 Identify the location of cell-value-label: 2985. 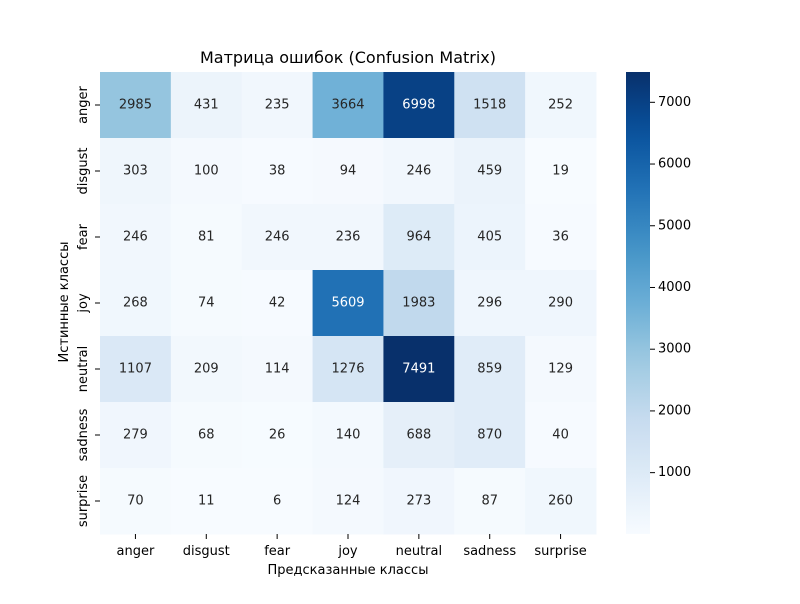
(135, 105).